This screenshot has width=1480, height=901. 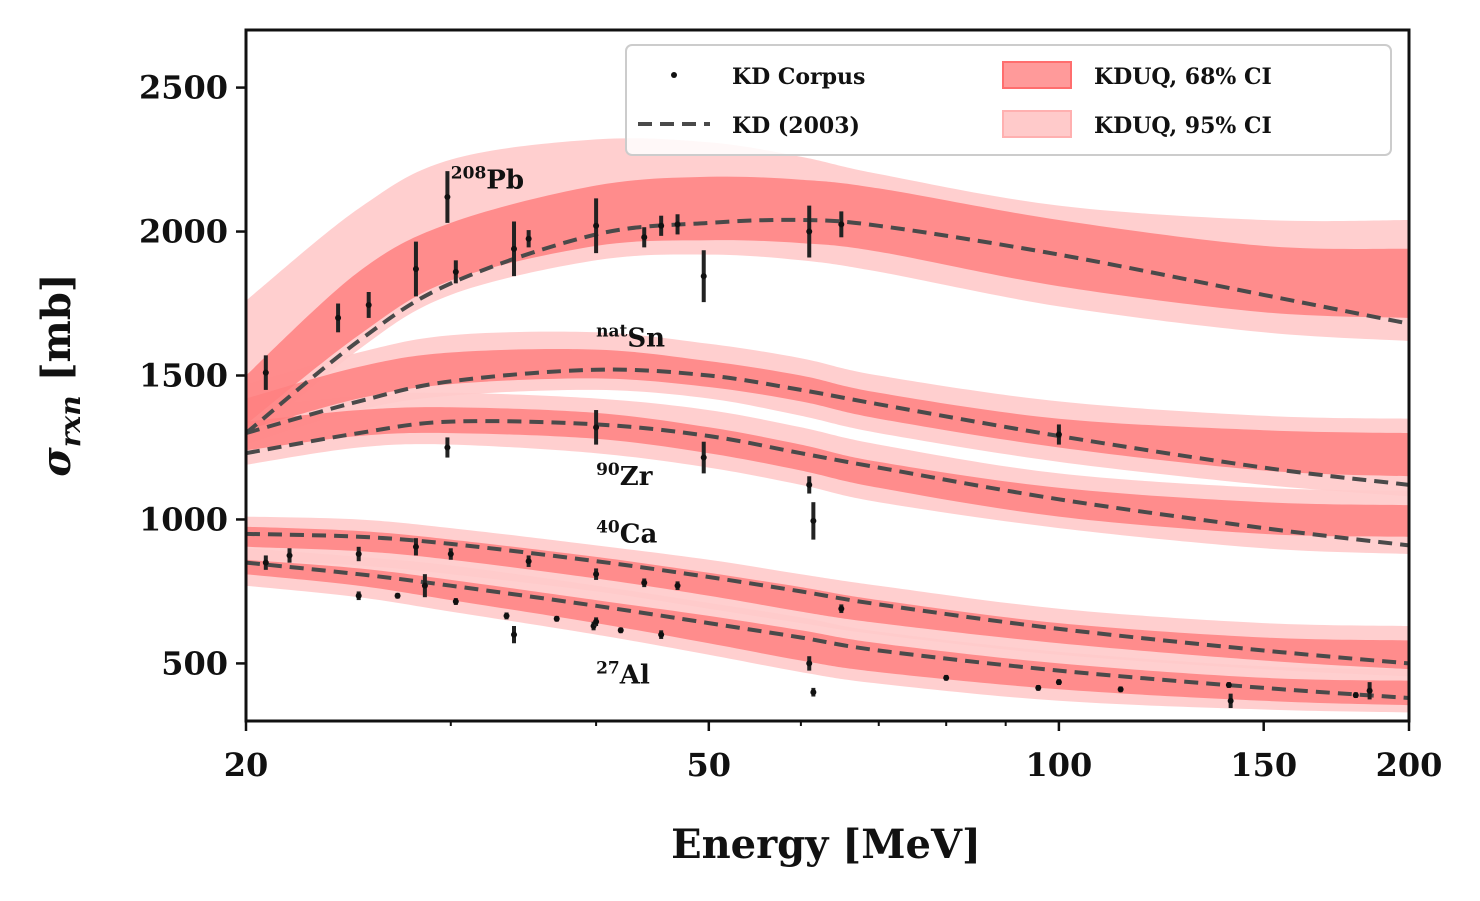 I want to click on data-point-natsn, so click(x=1058, y=434).